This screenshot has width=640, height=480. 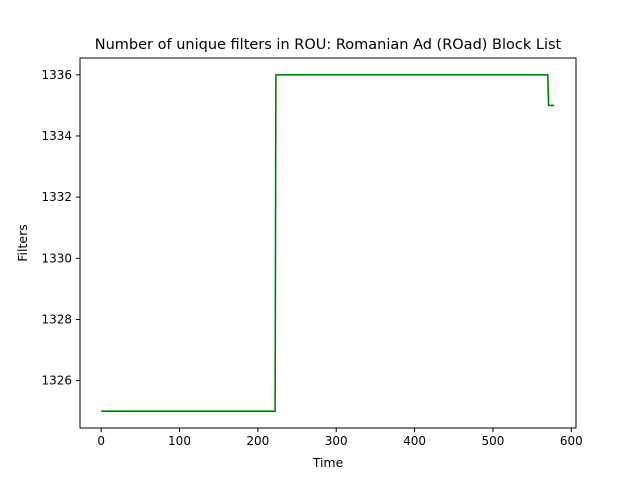 What do you see at coordinates (179, 441) in the screenshot?
I see `x-tick-label: 100` at bounding box center [179, 441].